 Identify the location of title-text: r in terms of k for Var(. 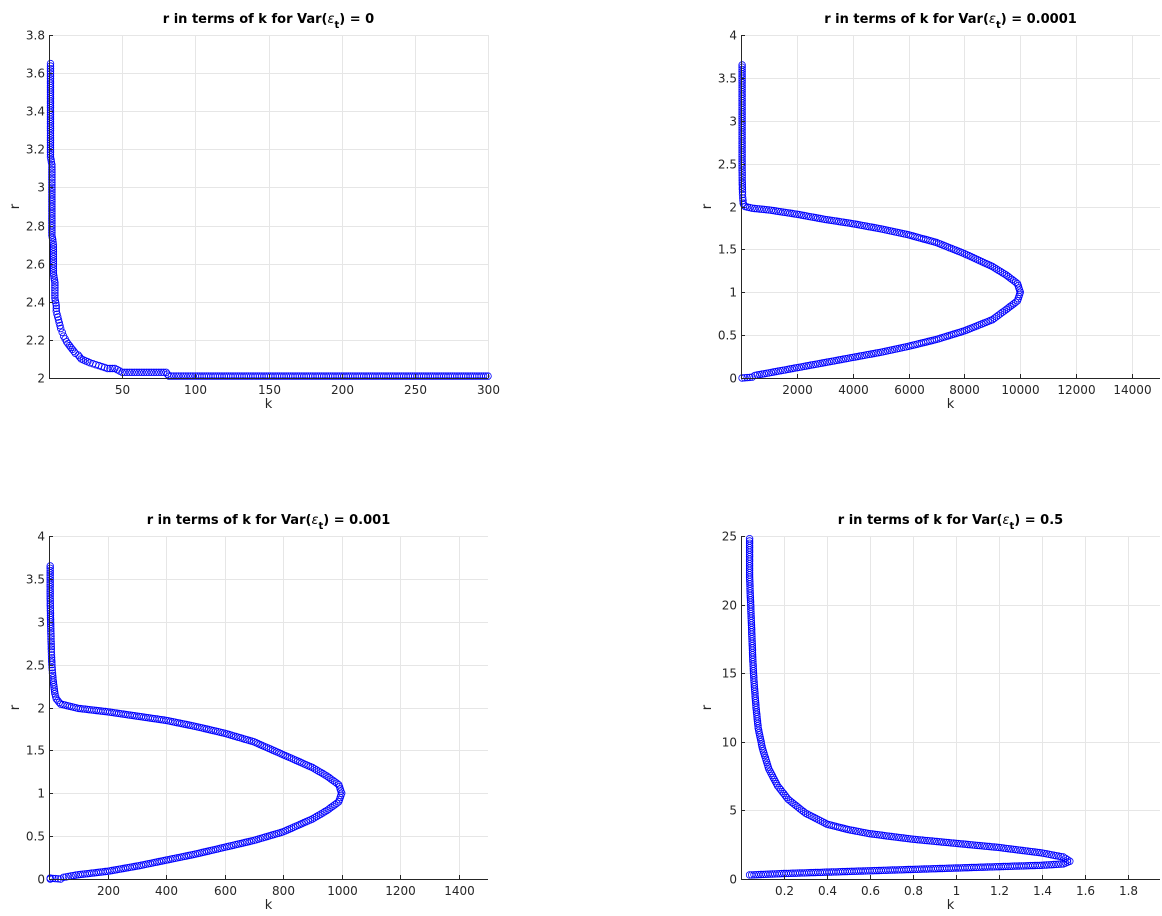
(906, 19).